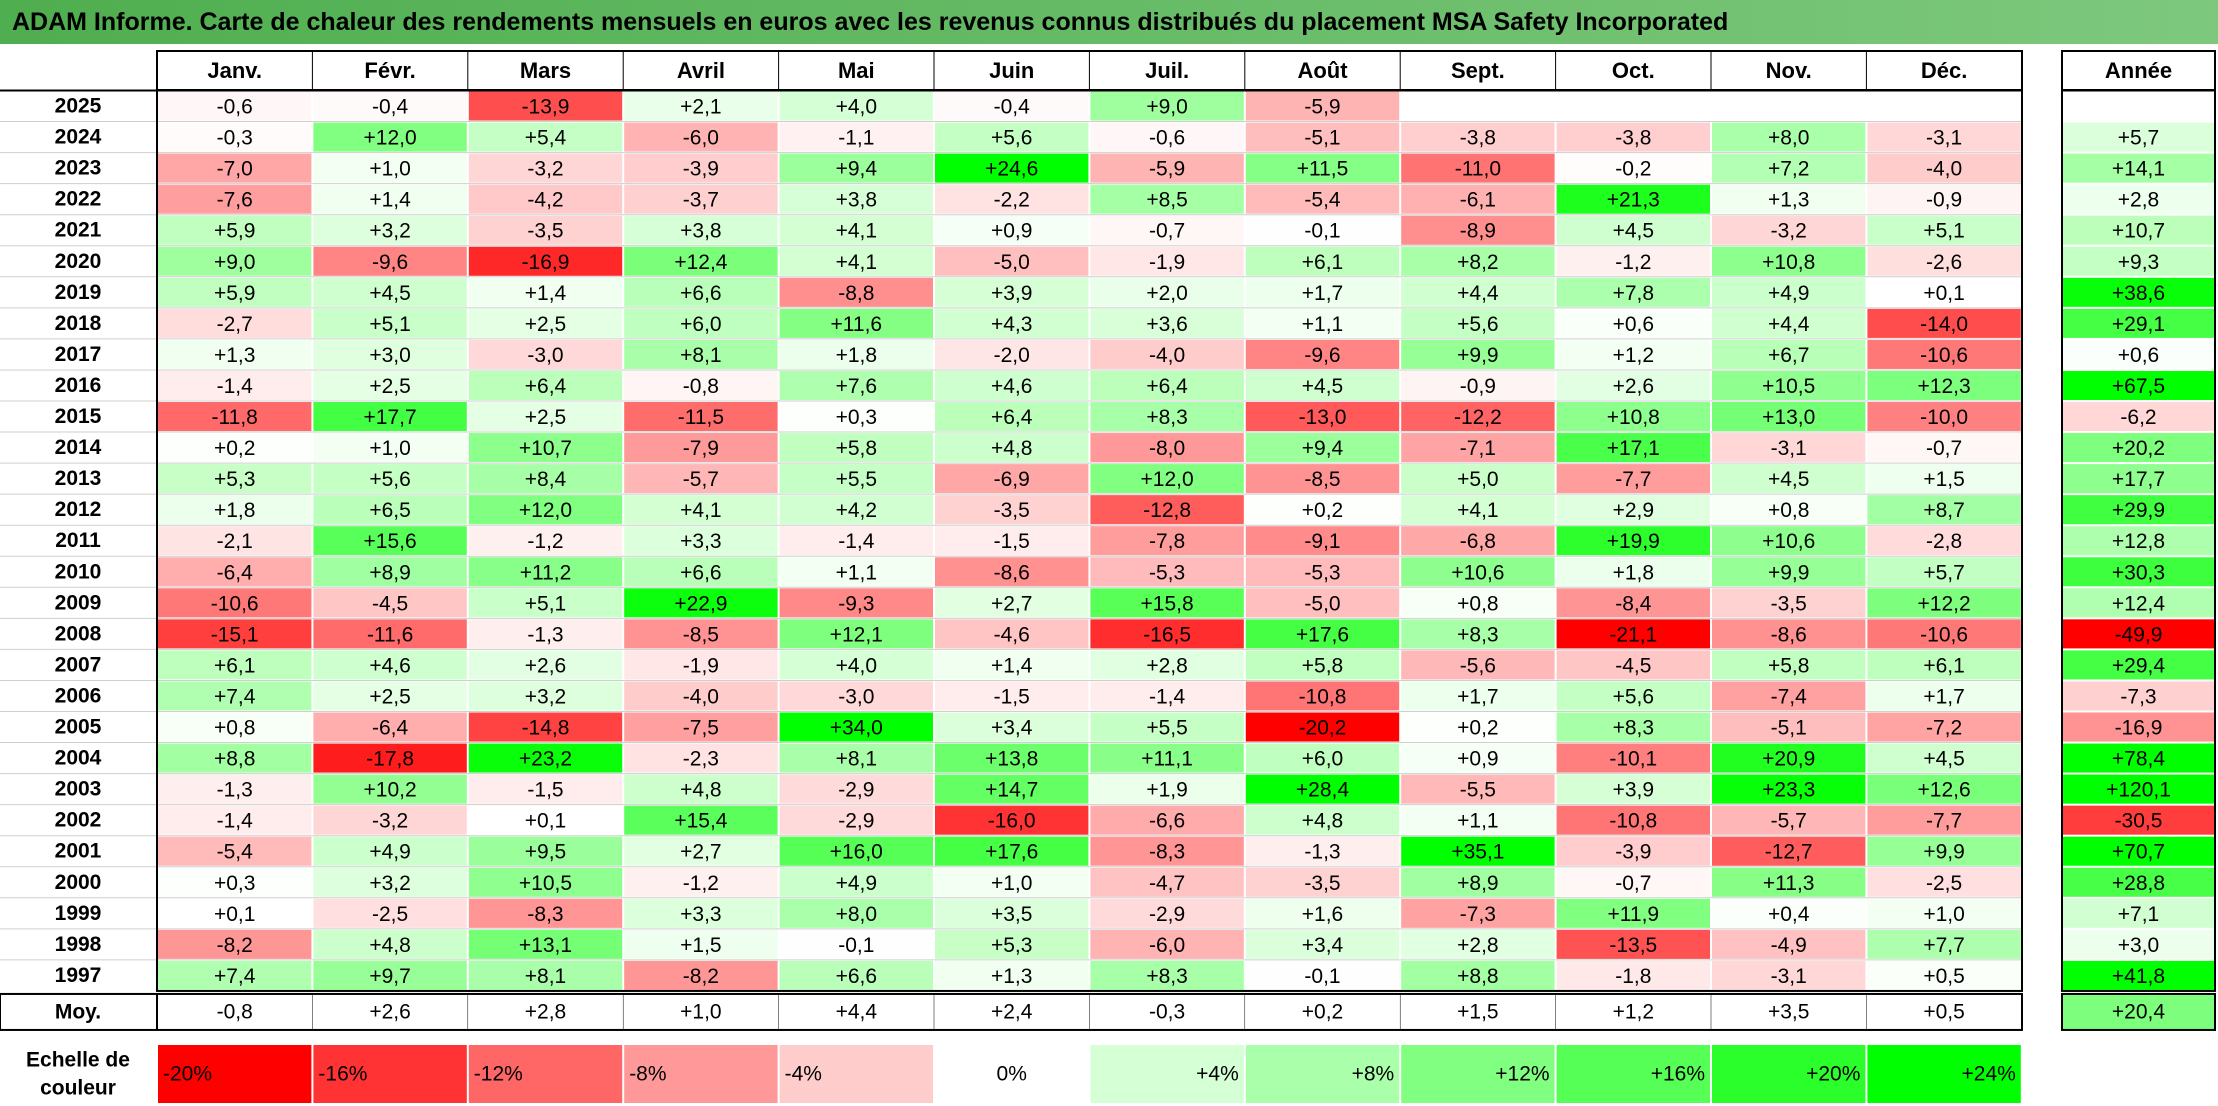 This screenshot has height=1106, width=2218. I want to click on annual-value: +10,7, so click(2138, 231).